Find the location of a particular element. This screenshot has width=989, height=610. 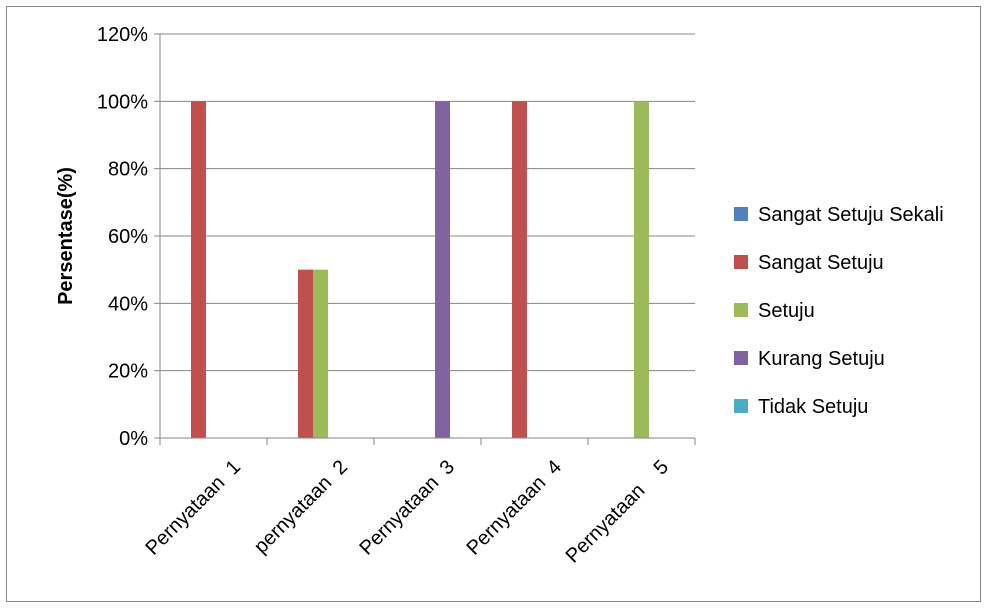

x-tick-label: Pernyataan 3 is located at coordinates (407, 508).